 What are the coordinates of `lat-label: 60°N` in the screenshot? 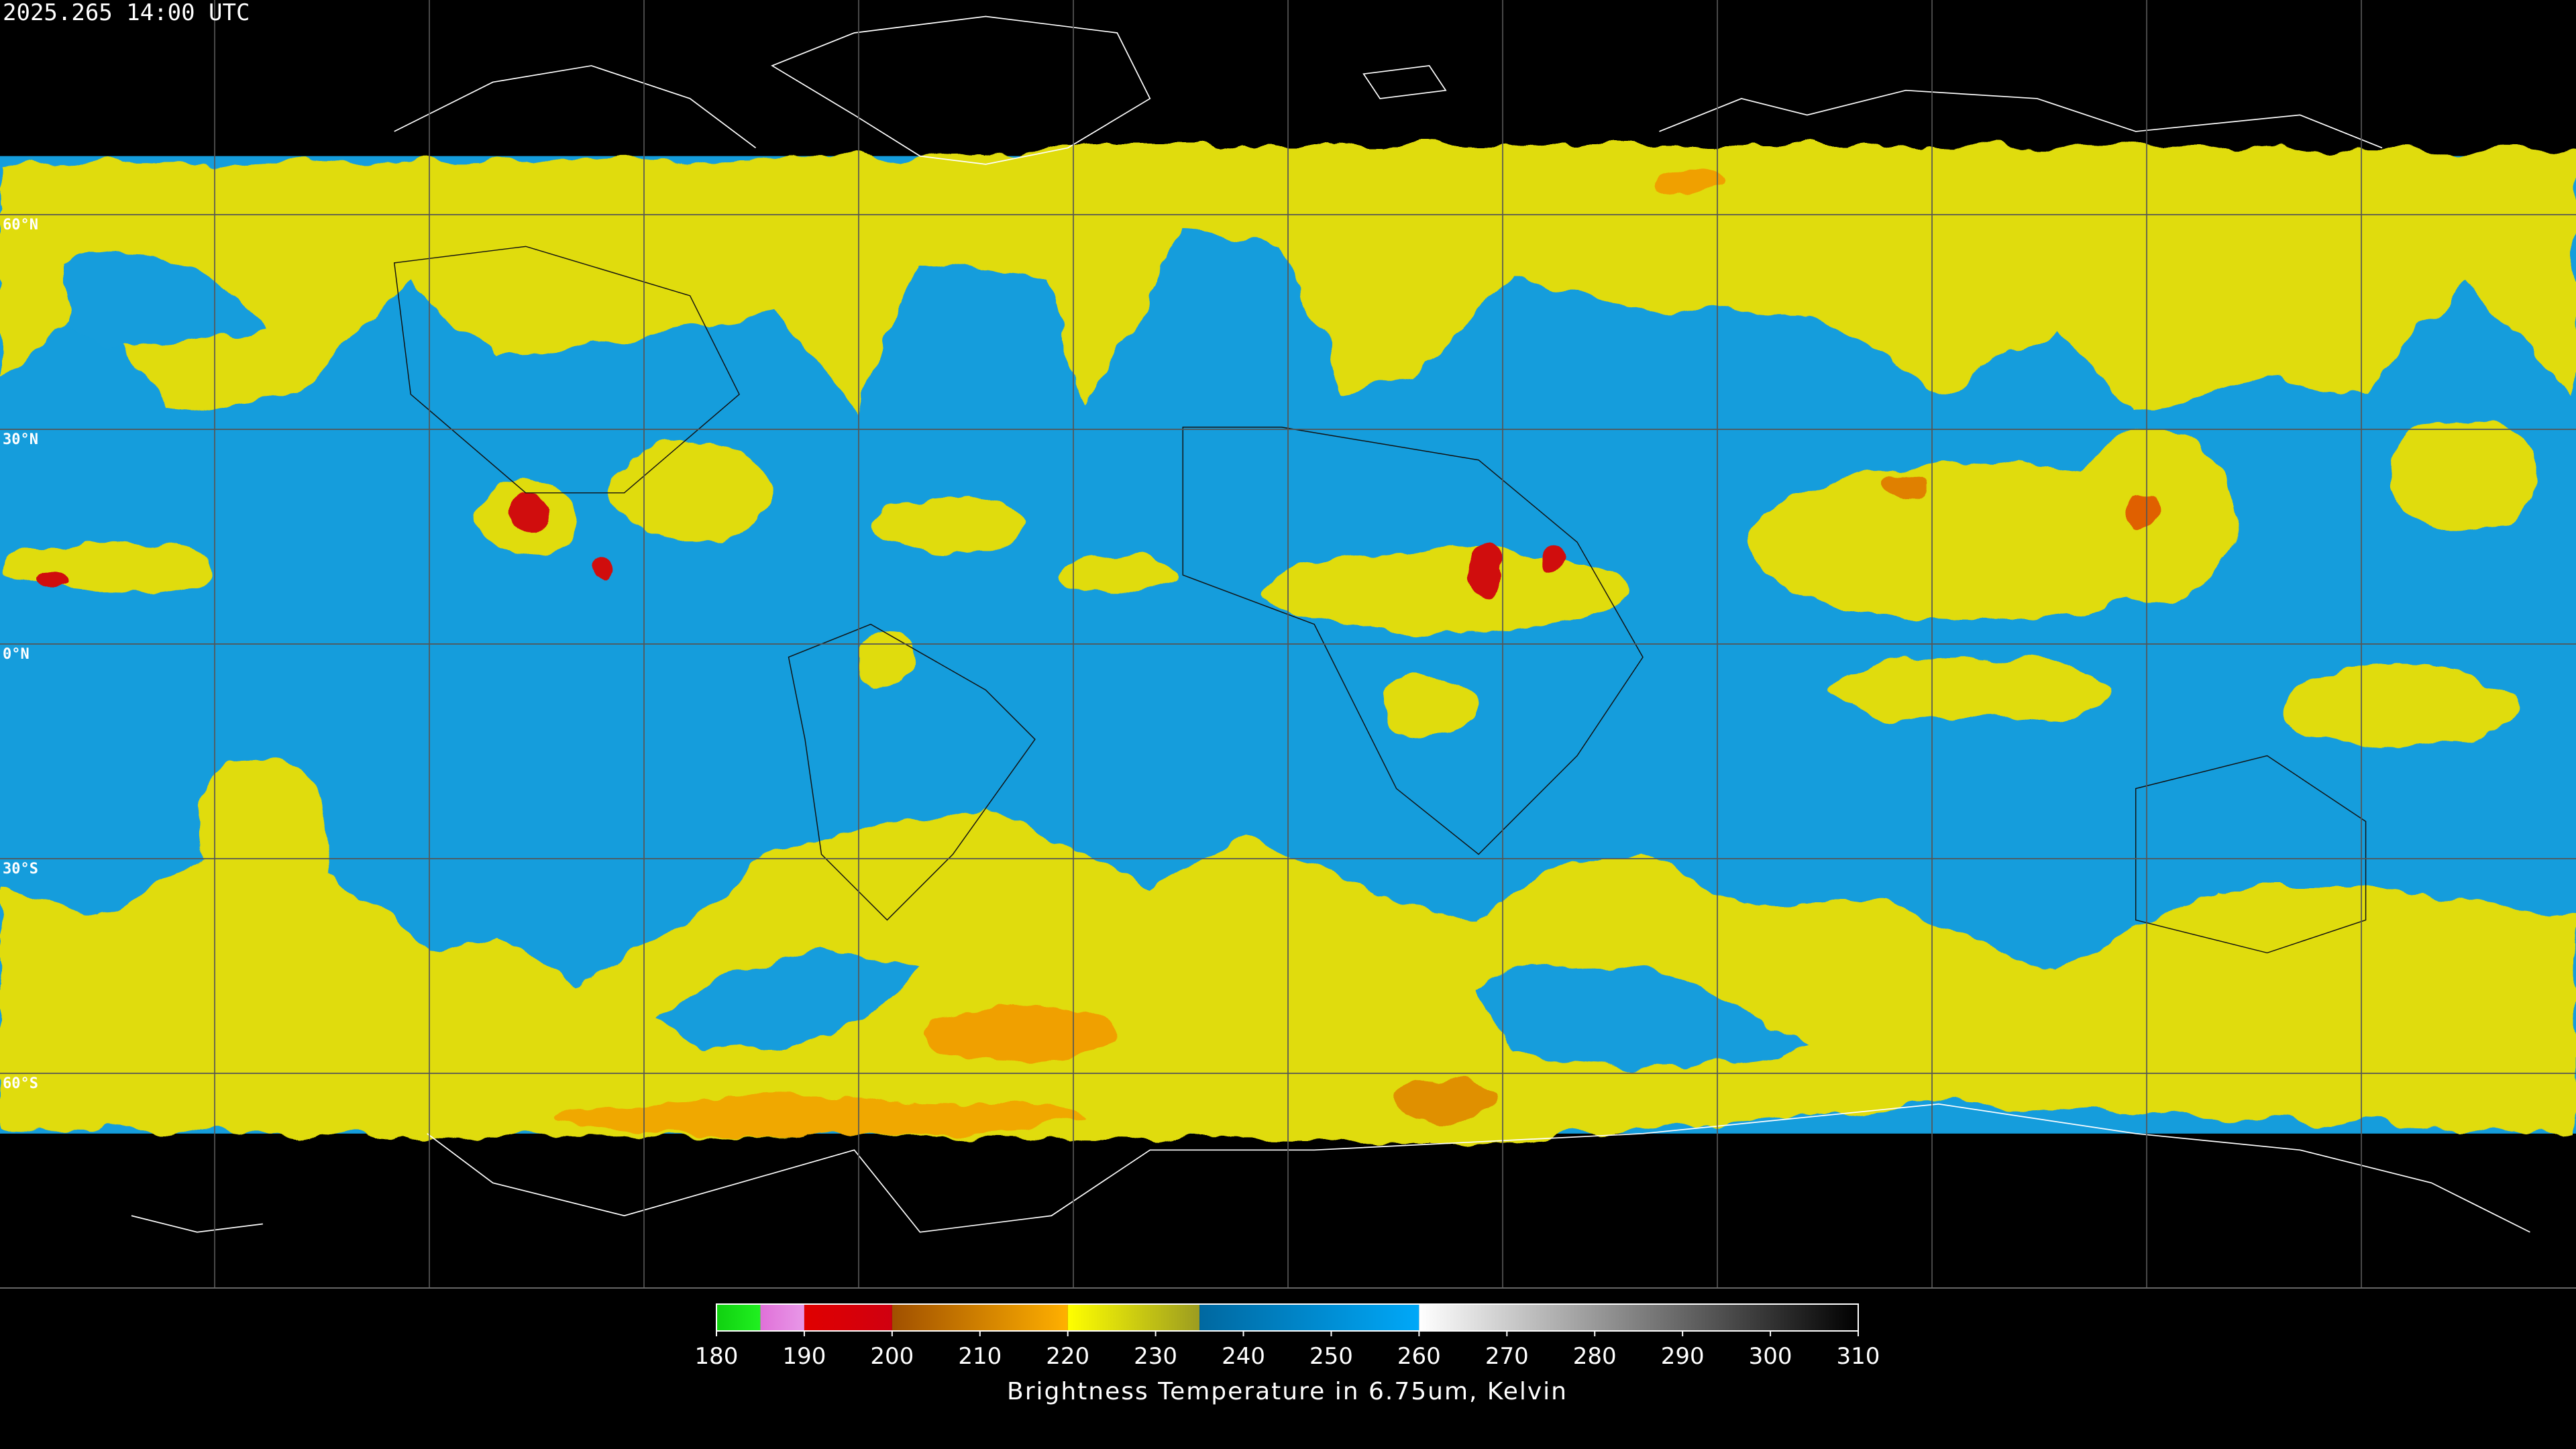 It's located at (20, 225).